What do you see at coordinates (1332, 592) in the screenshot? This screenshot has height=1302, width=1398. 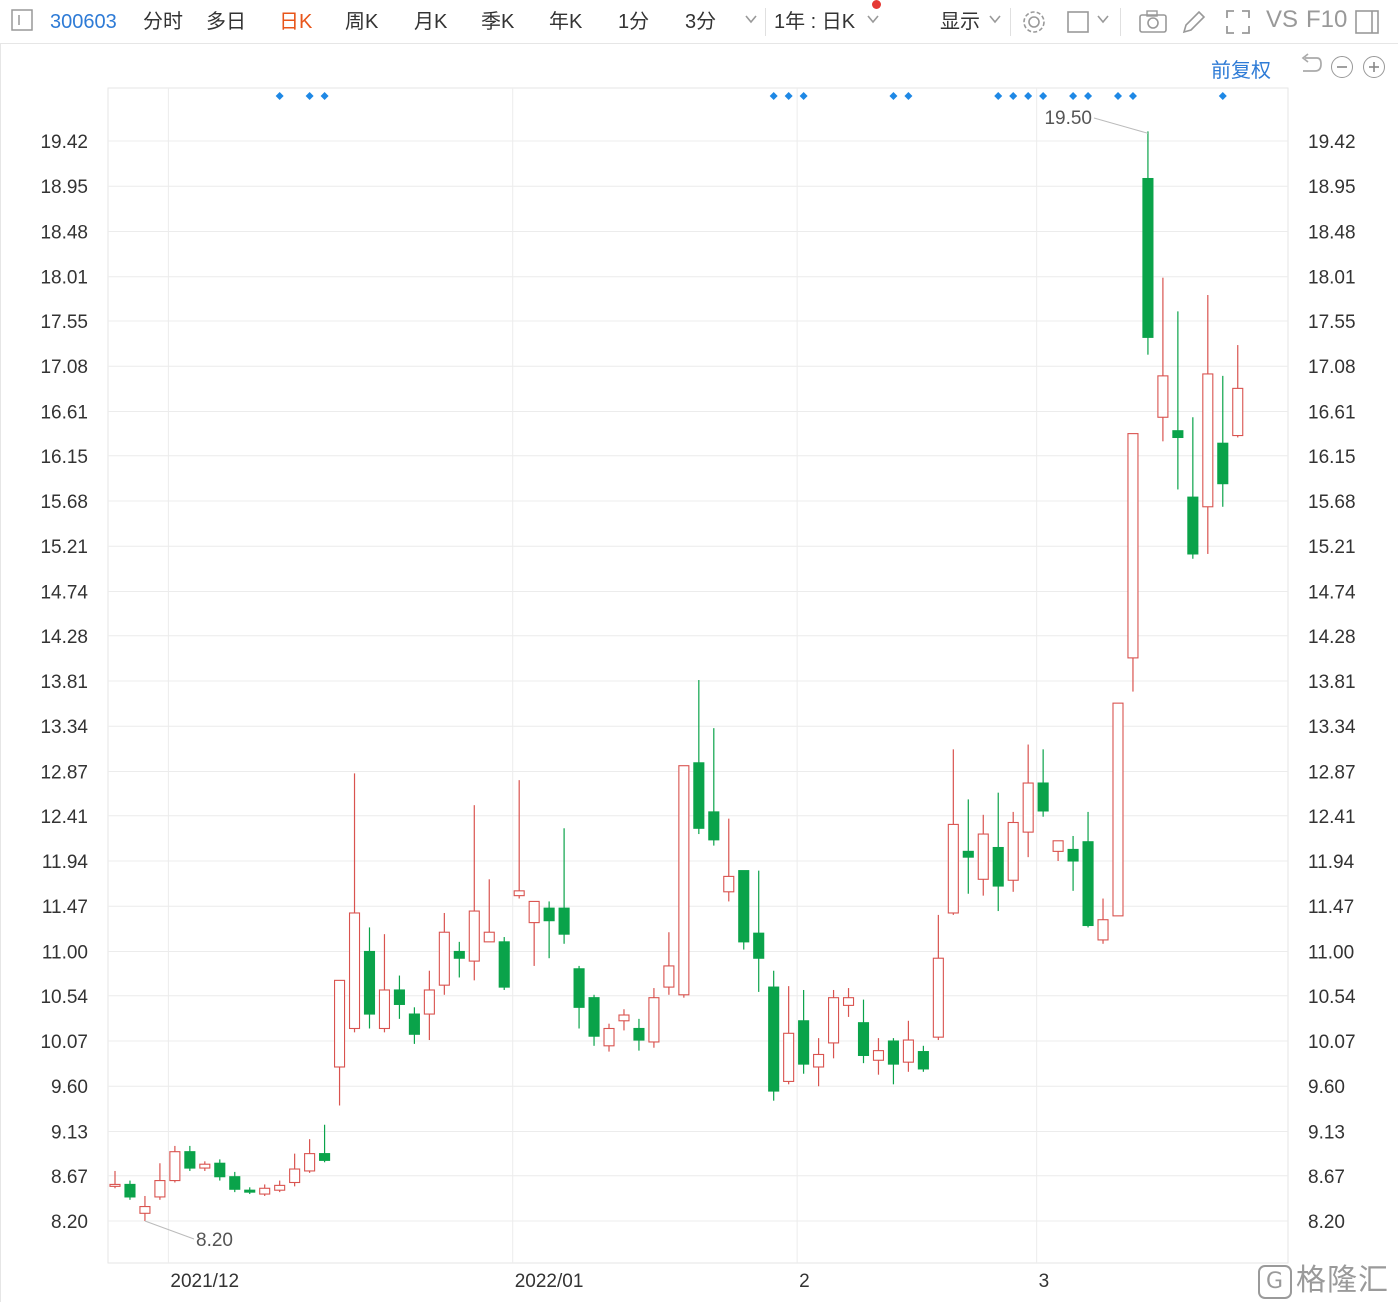 I see `y-tick-label-right: 14.74` at bounding box center [1332, 592].